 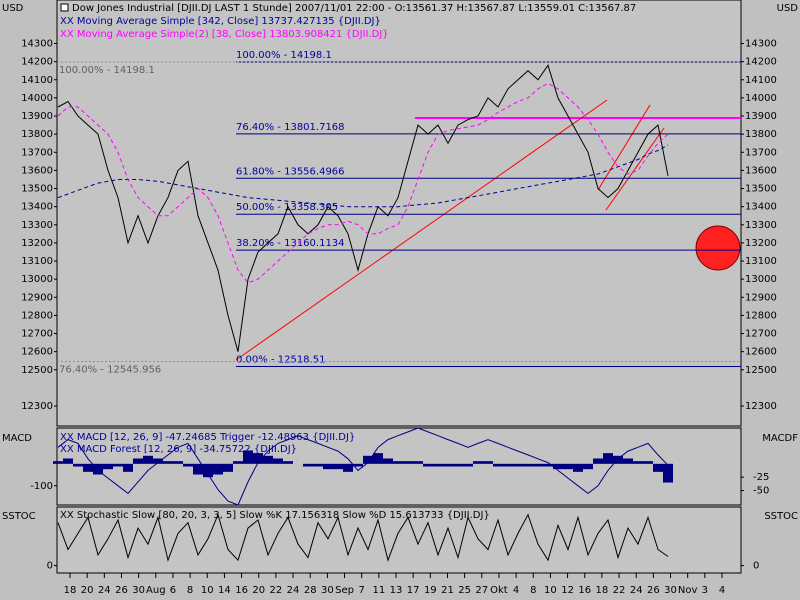 I want to click on y2-tick-label: 13300, so click(x=761, y=225).